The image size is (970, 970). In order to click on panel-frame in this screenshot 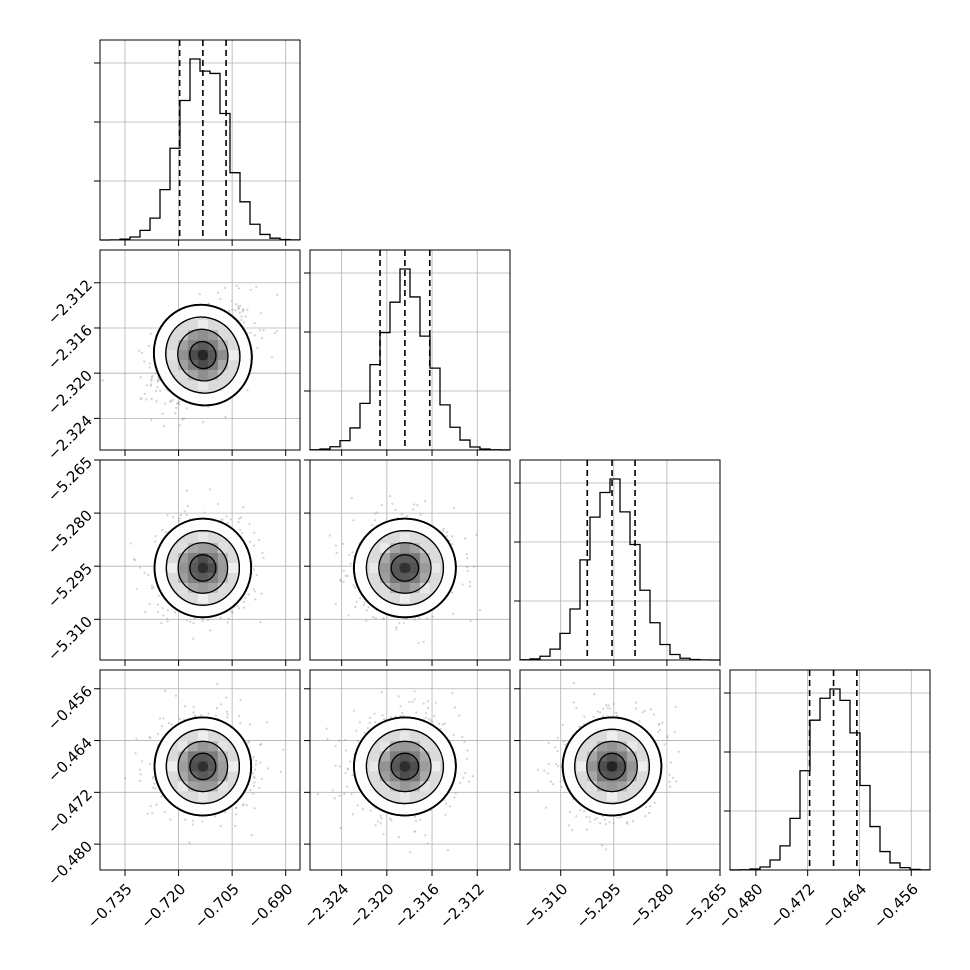, I will do `click(620, 770)`.